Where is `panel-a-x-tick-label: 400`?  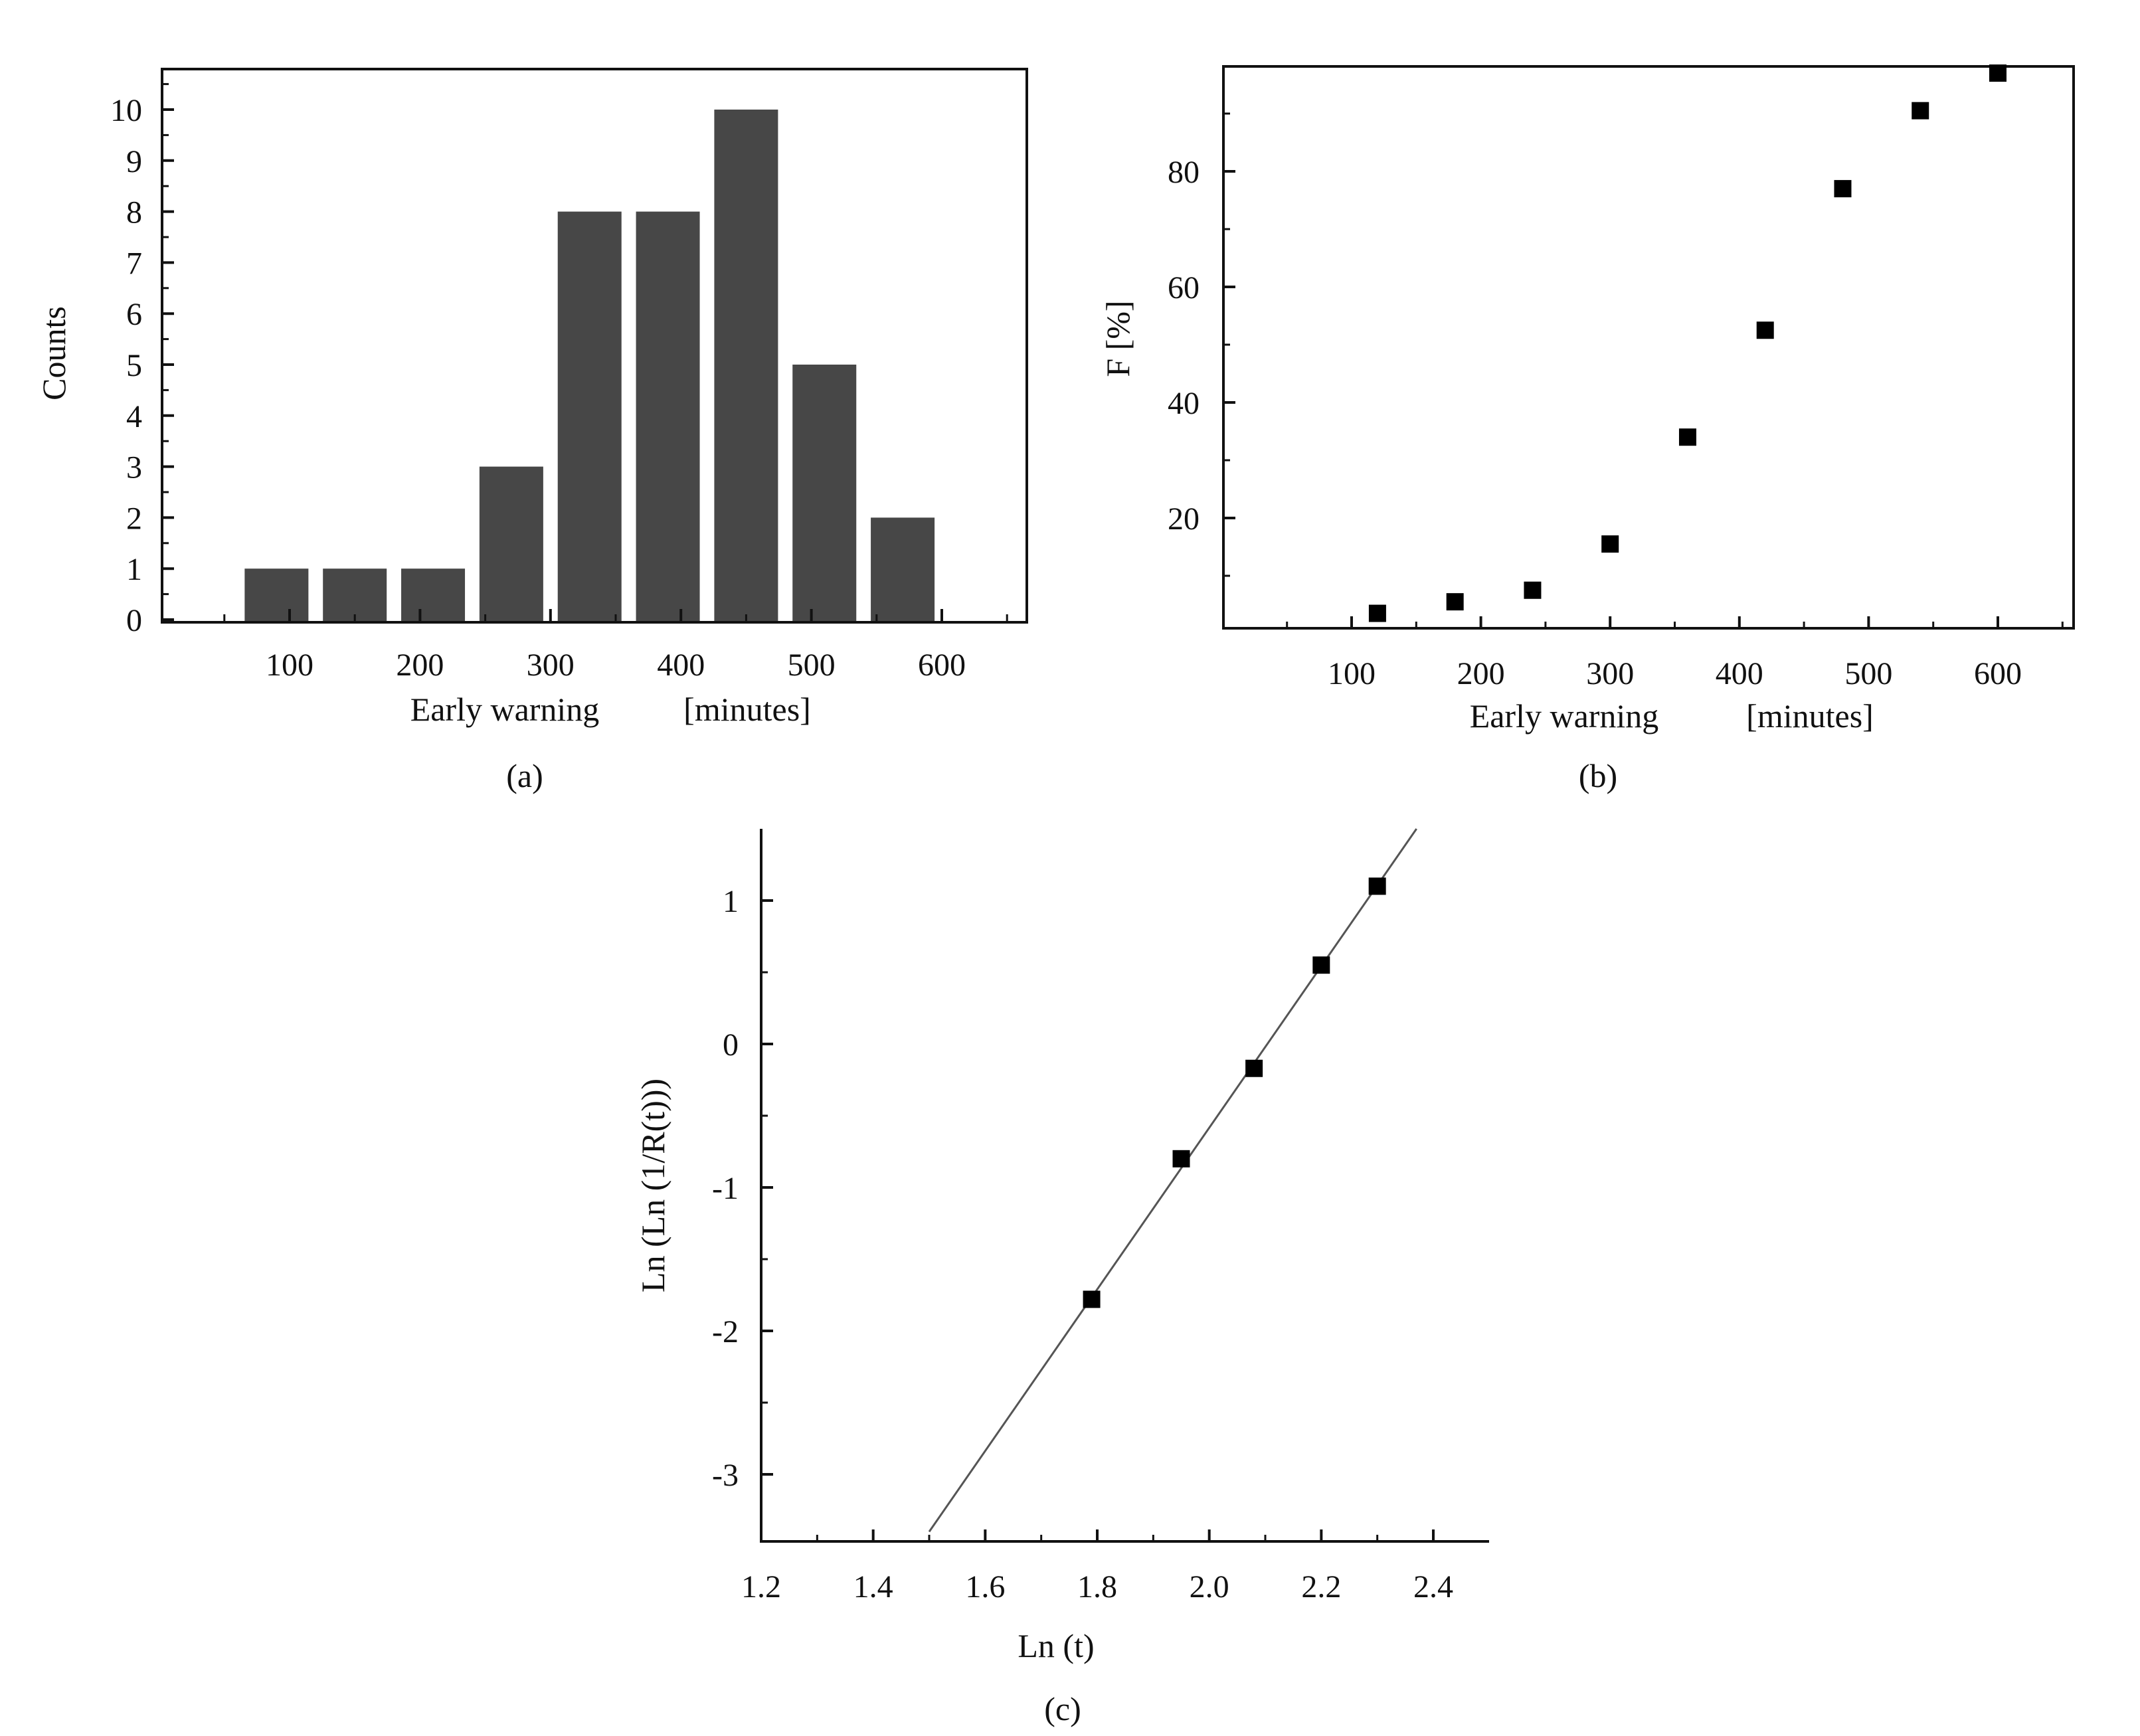 panel-a-x-tick-label: 400 is located at coordinates (681, 666).